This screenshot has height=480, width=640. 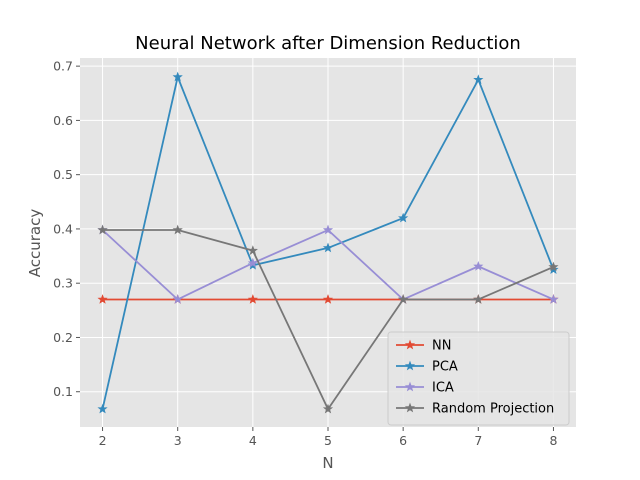 What do you see at coordinates (63, 283) in the screenshot?
I see `y-tick-label: 0.3` at bounding box center [63, 283].